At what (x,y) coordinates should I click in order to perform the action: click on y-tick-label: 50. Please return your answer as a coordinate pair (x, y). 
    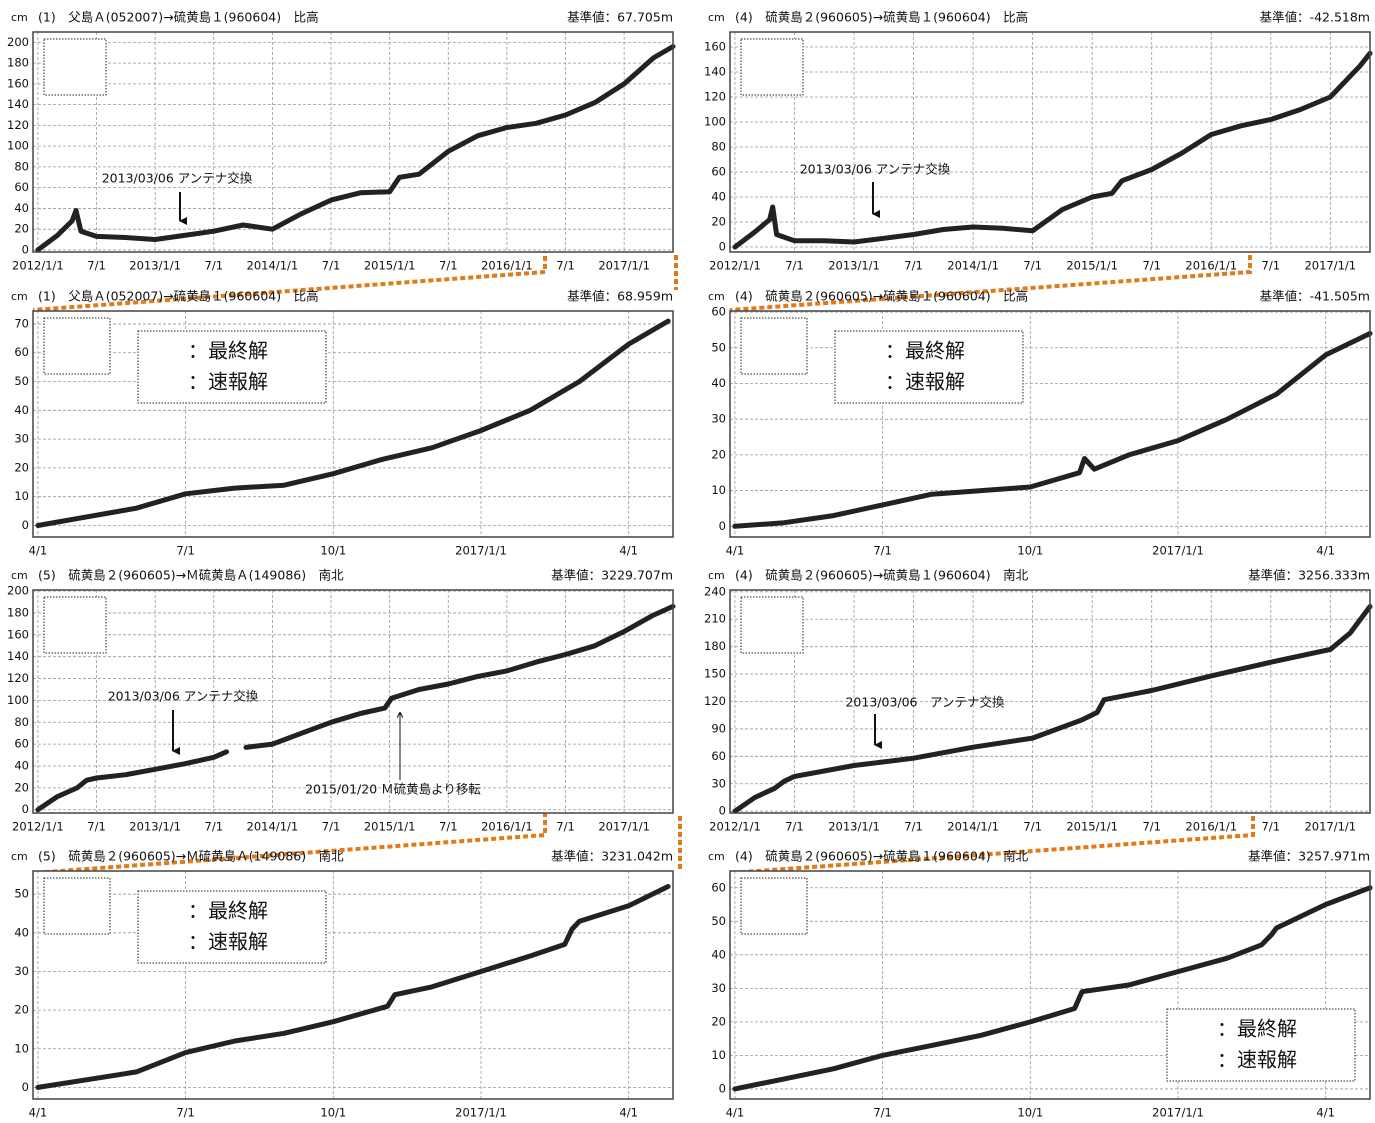
    Looking at the image, I should click on (718, 347).